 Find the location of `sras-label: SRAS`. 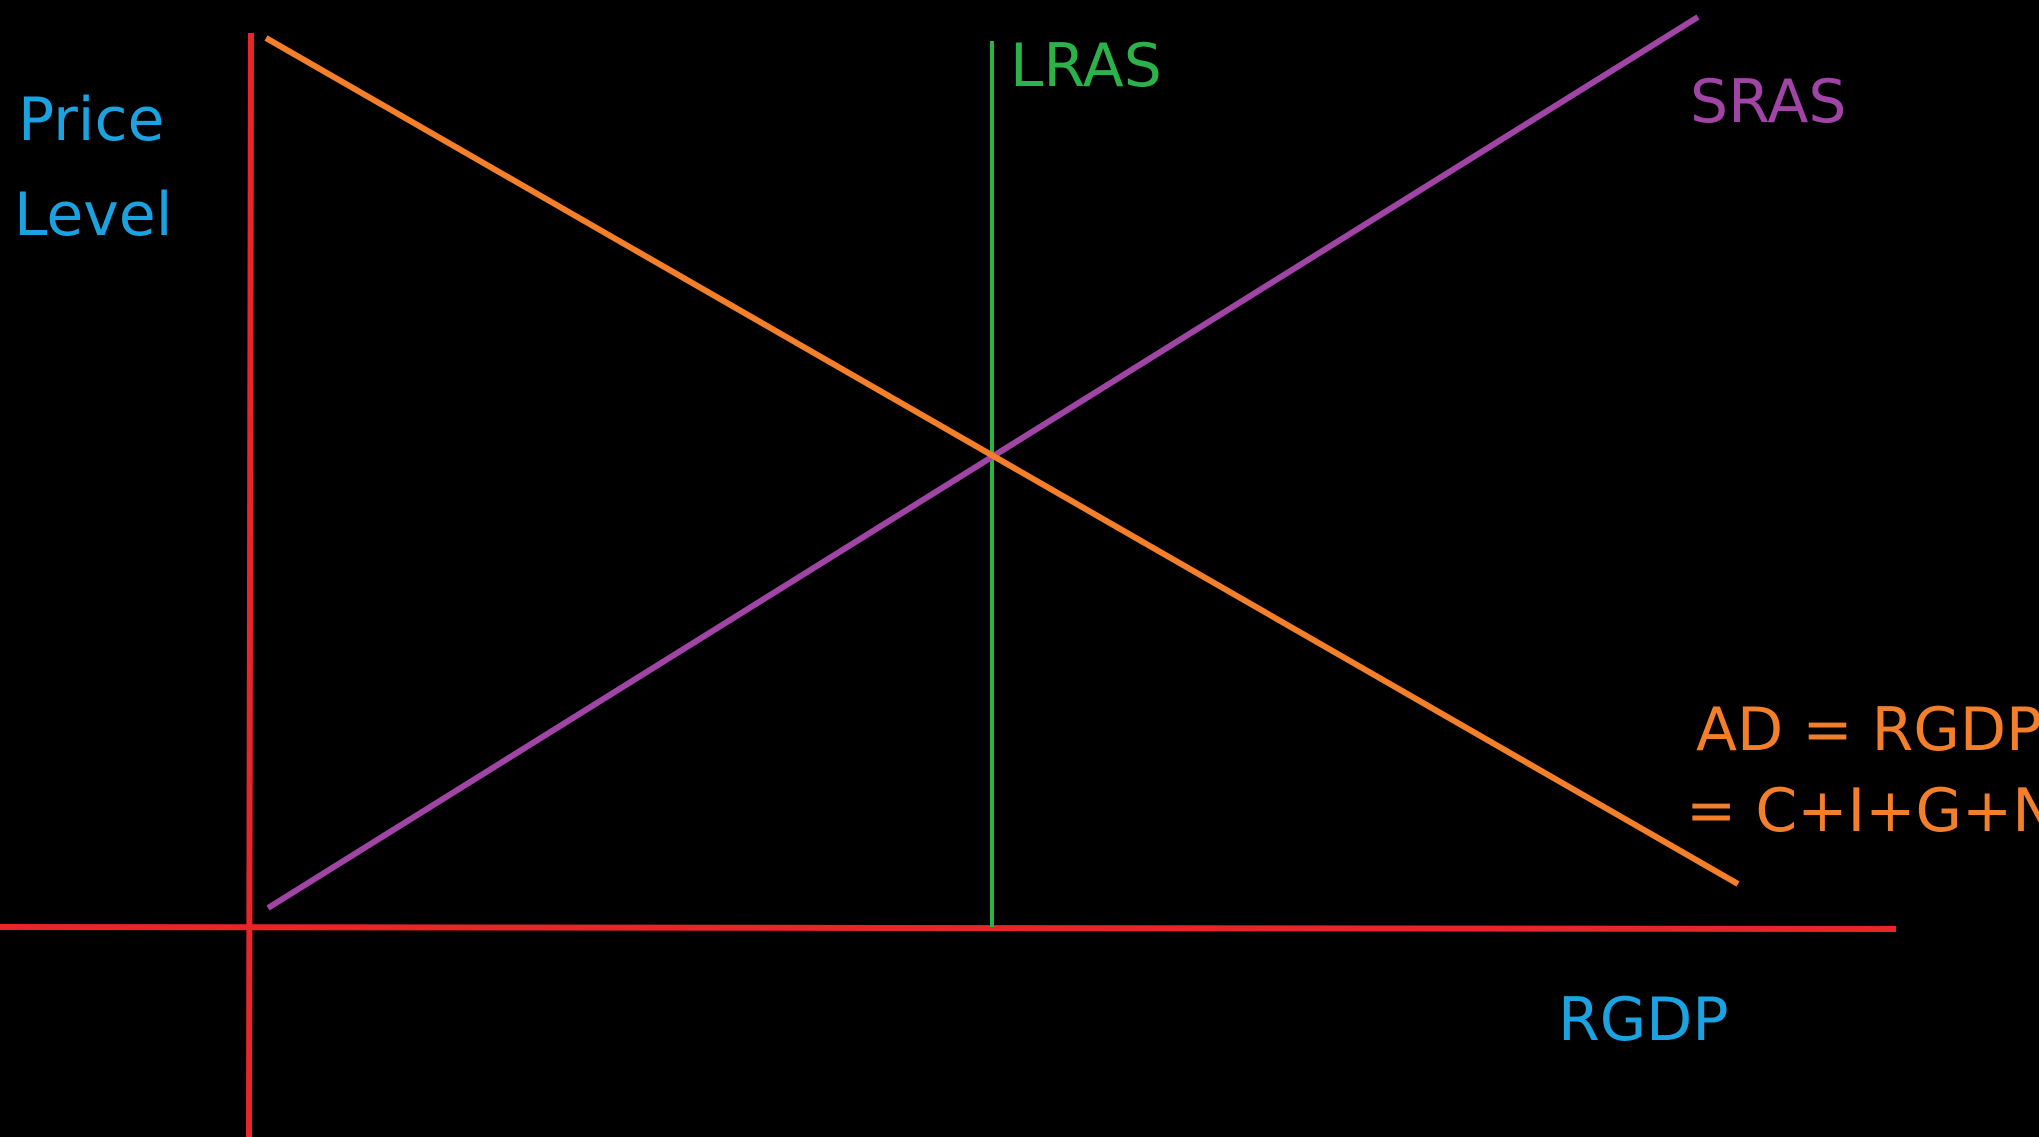

sras-label: SRAS is located at coordinates (1768, 102).